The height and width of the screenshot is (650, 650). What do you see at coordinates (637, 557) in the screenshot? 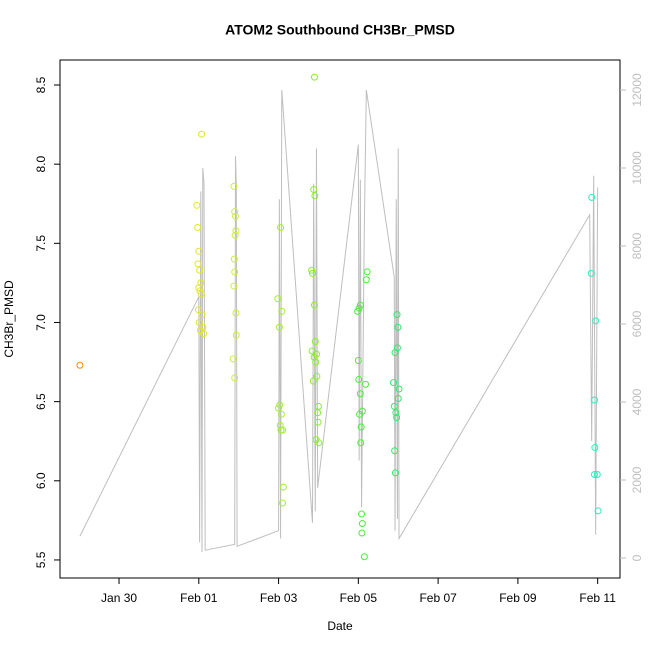
I see `y2-tick-label: 0` at bounding box center [637, 557].